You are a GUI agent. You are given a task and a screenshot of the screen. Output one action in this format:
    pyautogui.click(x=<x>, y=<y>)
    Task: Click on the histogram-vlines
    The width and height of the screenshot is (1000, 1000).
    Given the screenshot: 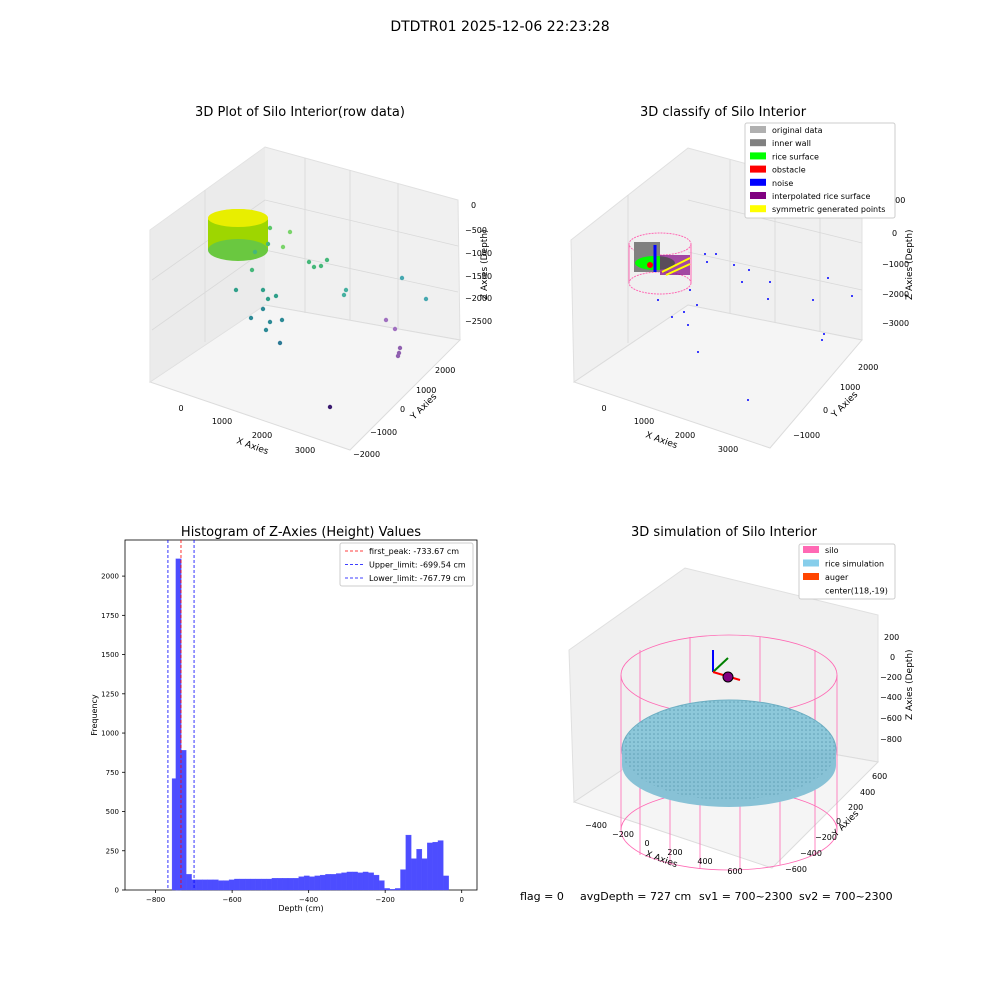 What is the action you would take?
    pyautogui.click(x=181, y=715)
    